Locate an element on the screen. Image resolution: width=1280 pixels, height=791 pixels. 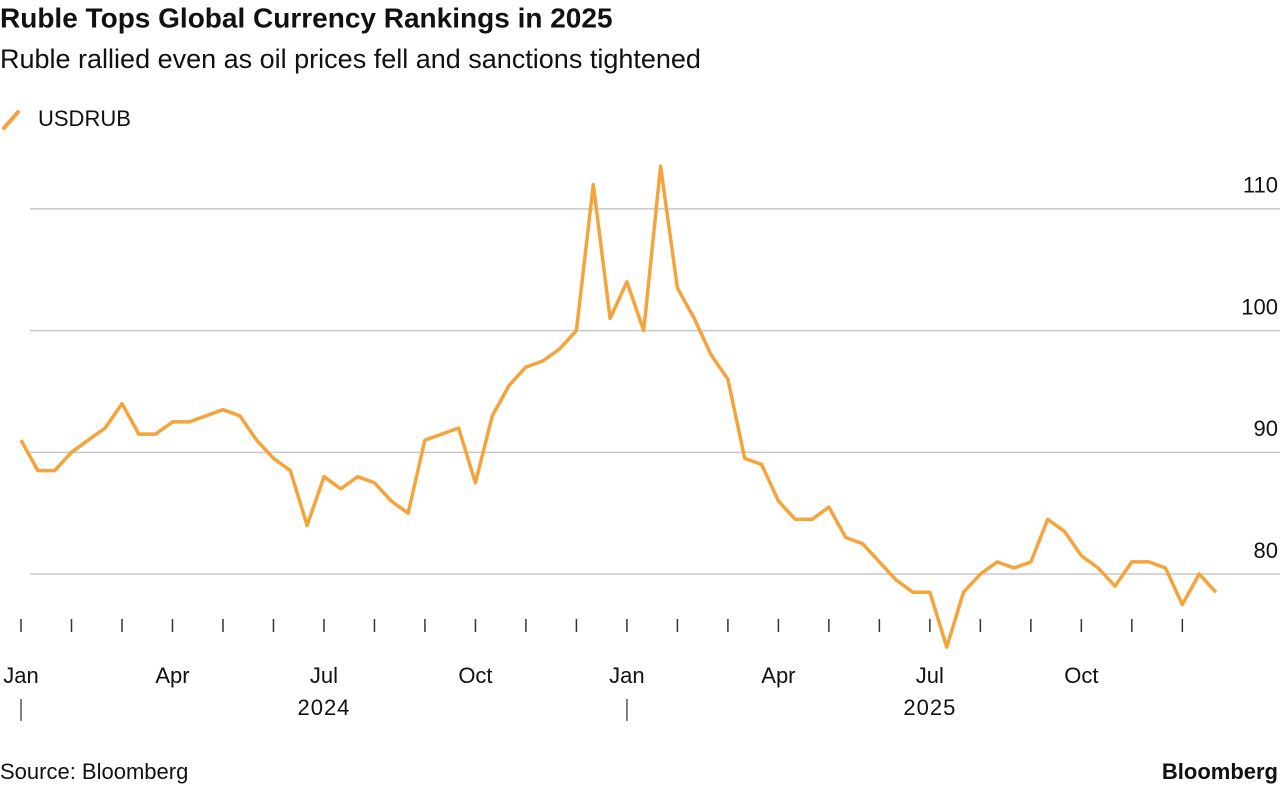
y-tick-label: 100 is located at coordinates (1259, 306).